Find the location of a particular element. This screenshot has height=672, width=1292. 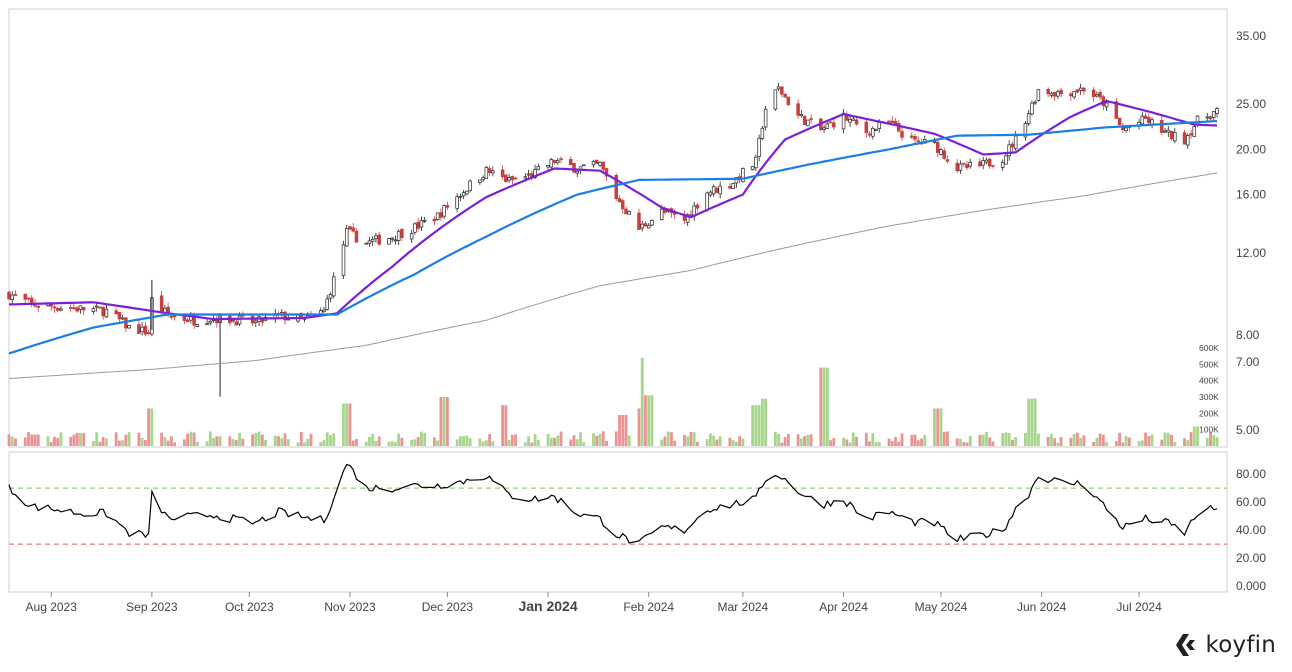

volume-tick-label: 400K is located at coordinates (1209, 381).